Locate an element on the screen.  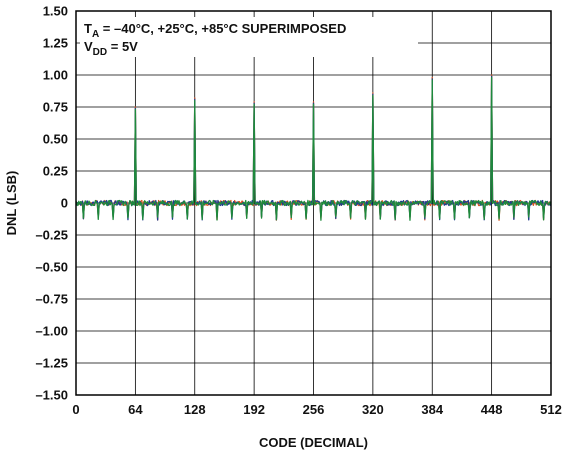
x-tick-label: 256 is located at coordinates (314, 409).